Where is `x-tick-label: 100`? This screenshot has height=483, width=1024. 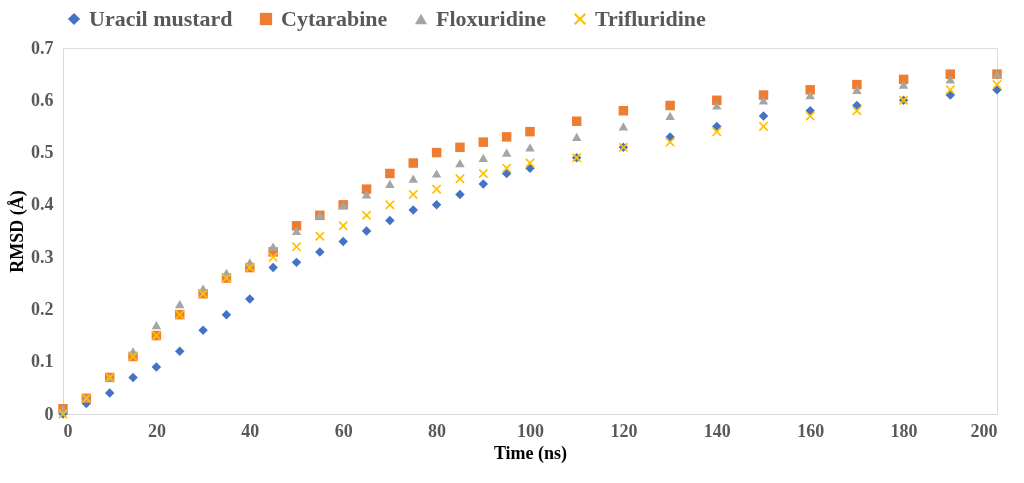
x-tick-label: 100 is located at coordinates (530, 430).